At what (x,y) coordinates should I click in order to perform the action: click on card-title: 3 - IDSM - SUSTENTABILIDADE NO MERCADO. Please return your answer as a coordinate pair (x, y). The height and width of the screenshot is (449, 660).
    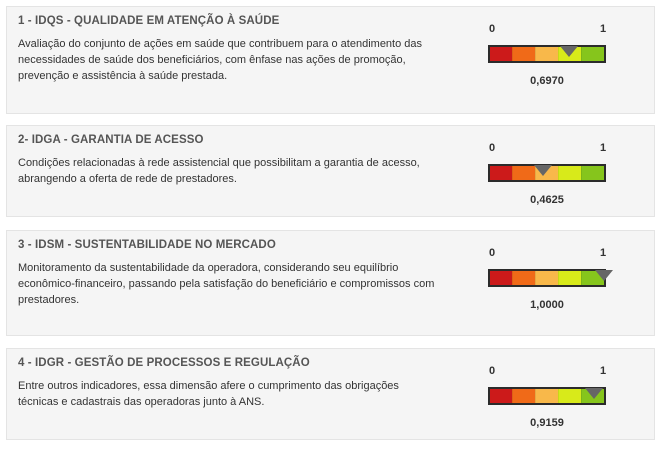
    Looking at the image, I should click on (147, 245).